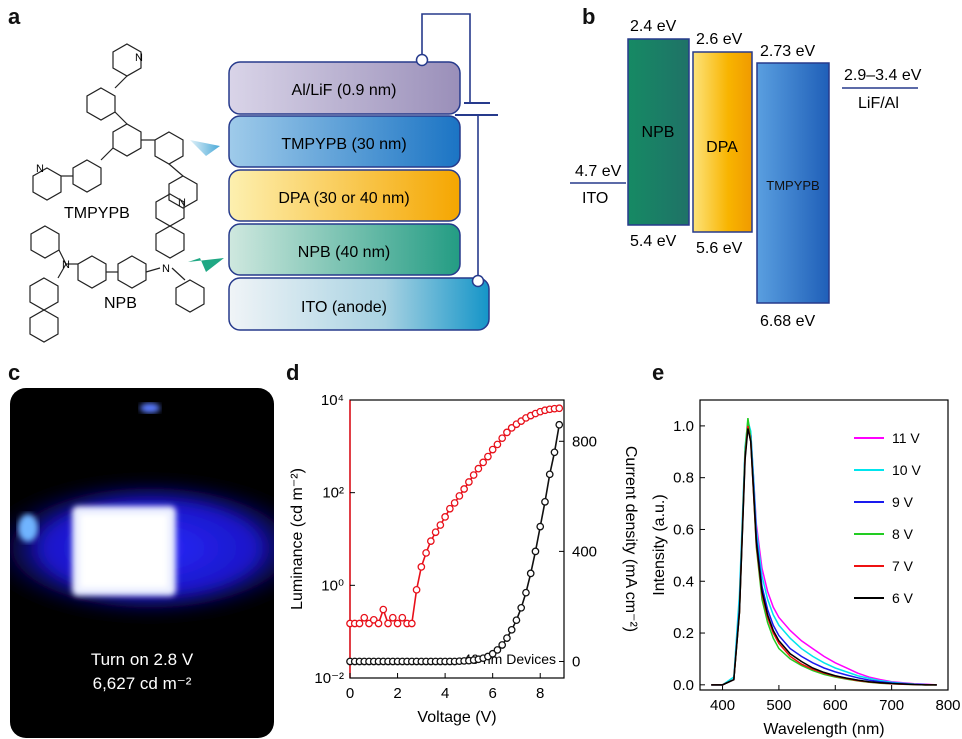 This screenshot has height=739, width=962. Describe the element at coordinates (722, 142) in the screenshot. I see `dpa-band` at that location.